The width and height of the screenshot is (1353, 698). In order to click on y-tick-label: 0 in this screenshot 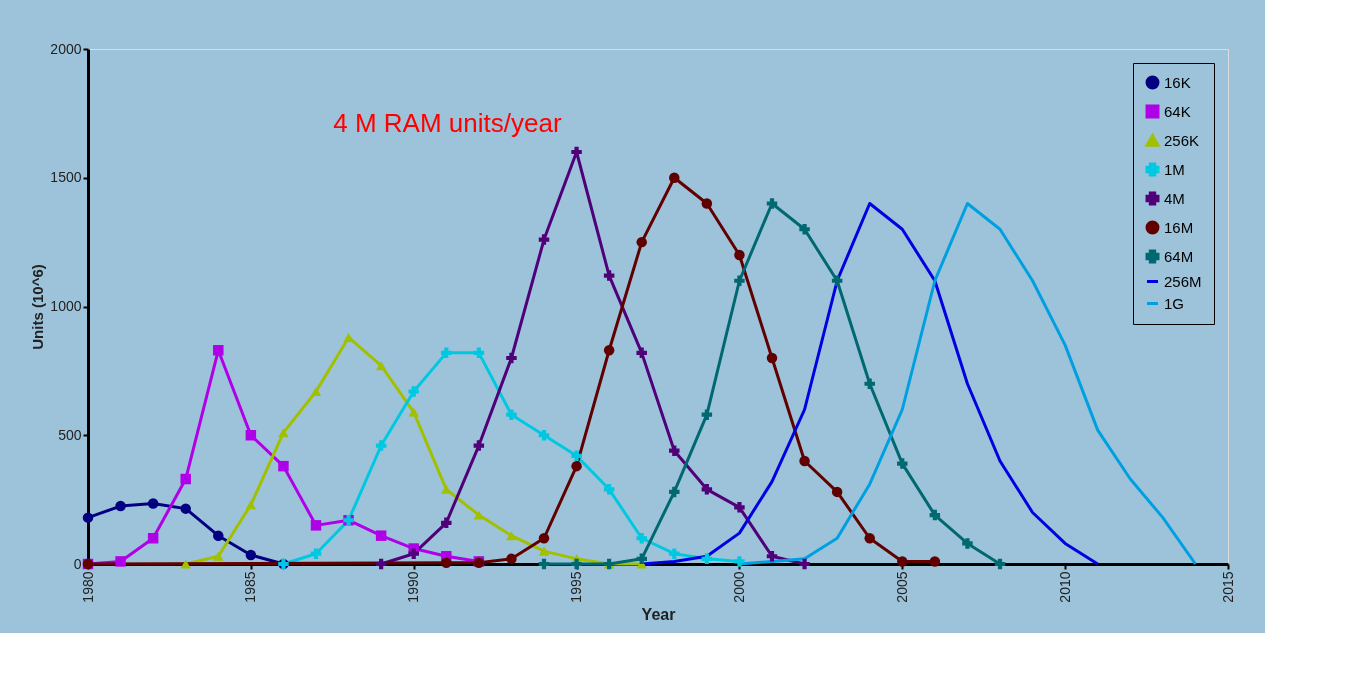, I will do `click(77, 563)`.